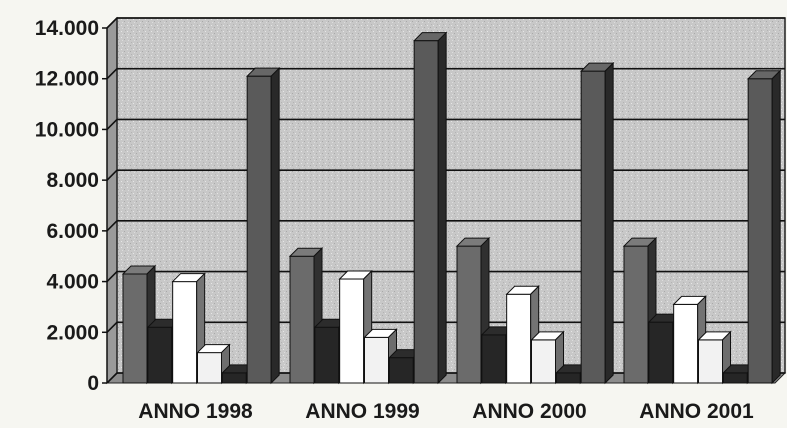  Describe the element at coordinates (72, 332) in the screenshot. I see `y-tick-label: 2.000` at that location.